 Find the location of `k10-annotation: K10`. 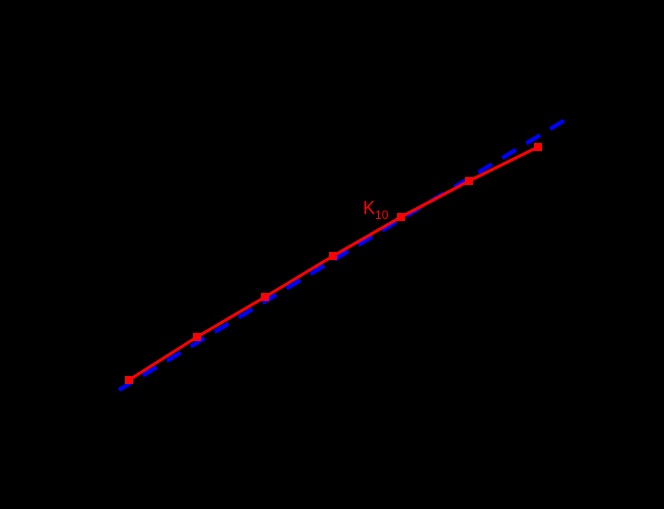

k10-annotation: K10 is located at coordinates (376, 210).